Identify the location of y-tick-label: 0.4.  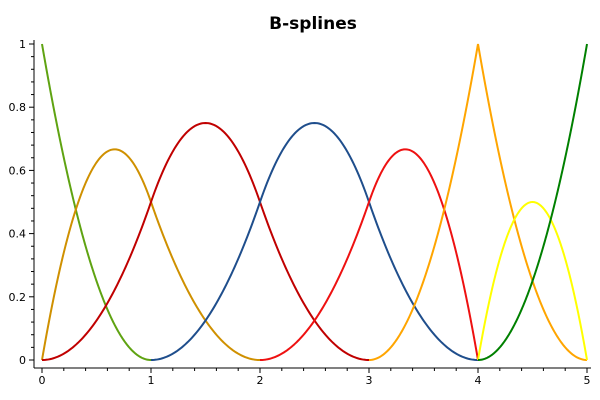
(18, 234).